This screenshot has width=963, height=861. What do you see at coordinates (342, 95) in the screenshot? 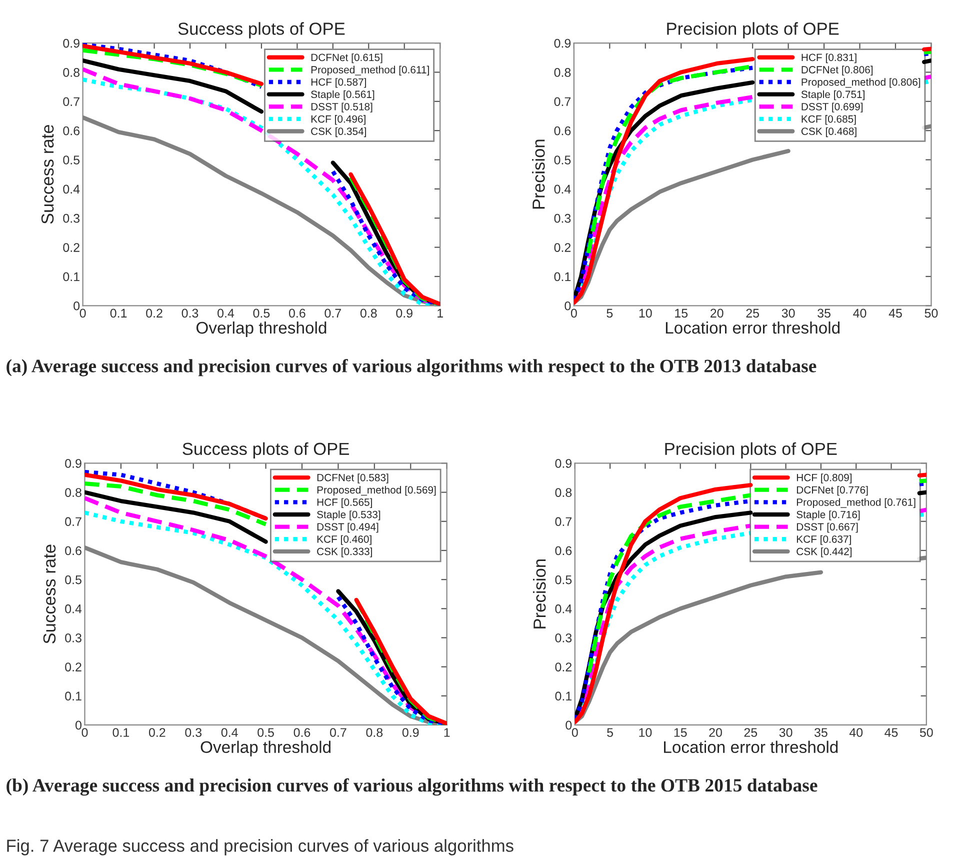
I see `legend-label: Staple [0.561]` at bounding box center [342, 95].